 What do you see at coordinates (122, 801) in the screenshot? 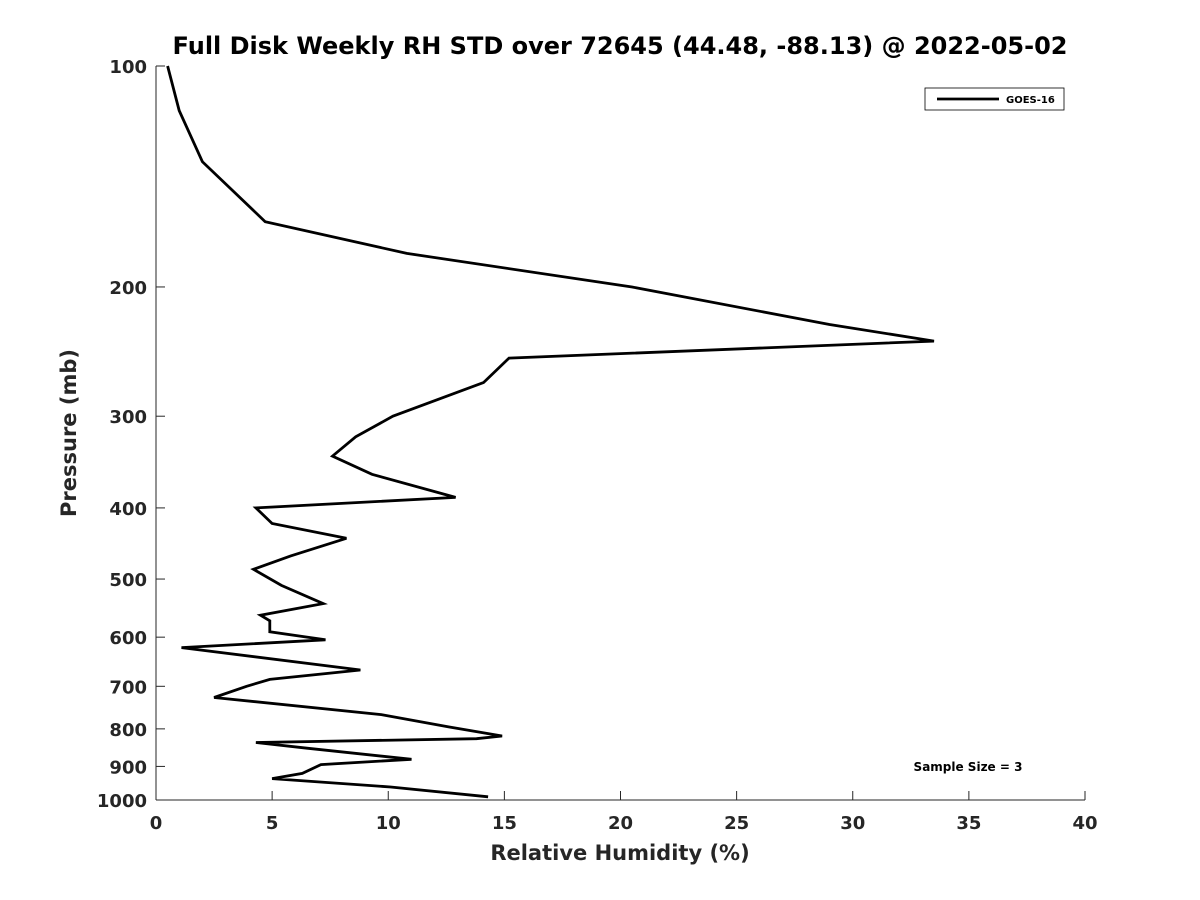
I see `y-tick-label: 1000` at bounding box center [122, 801].